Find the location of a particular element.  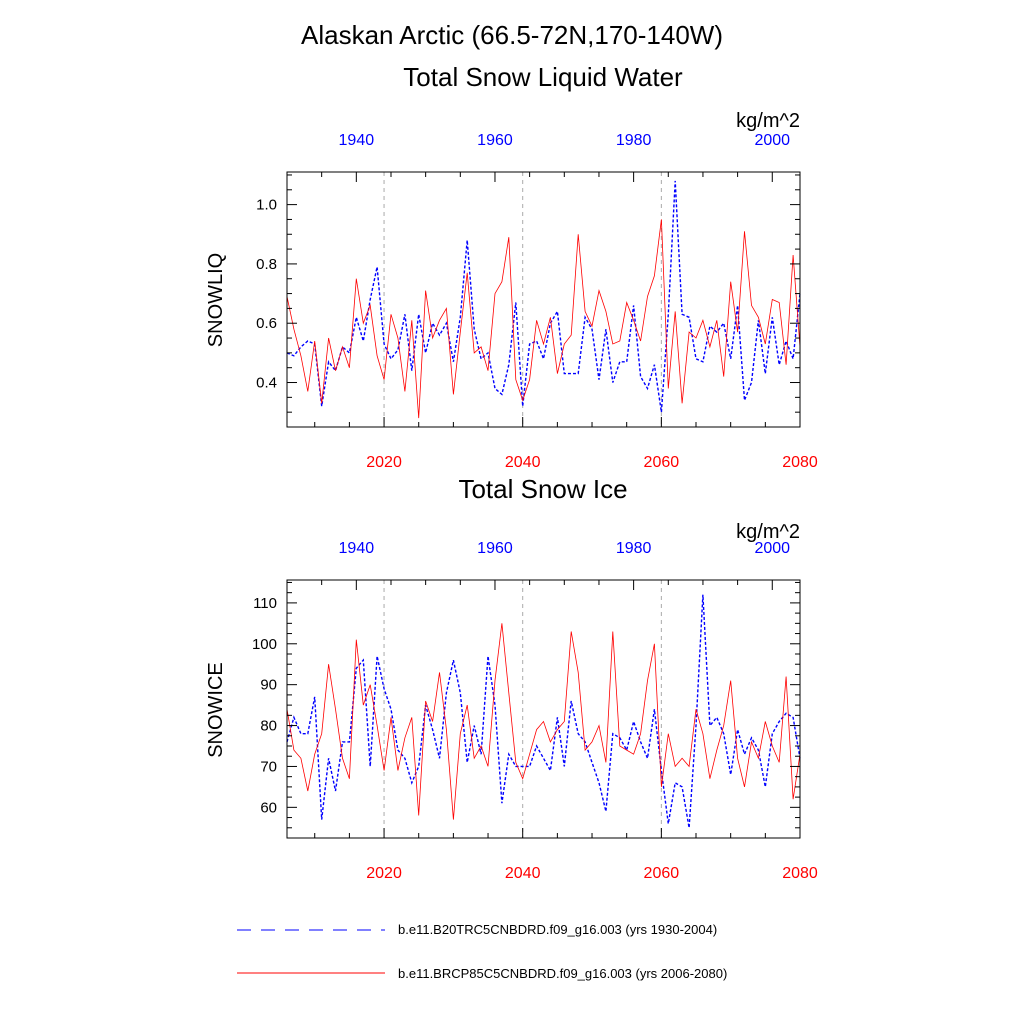

snowliq-xtick-label-top: 1940 is located at coordinates (357, 140).